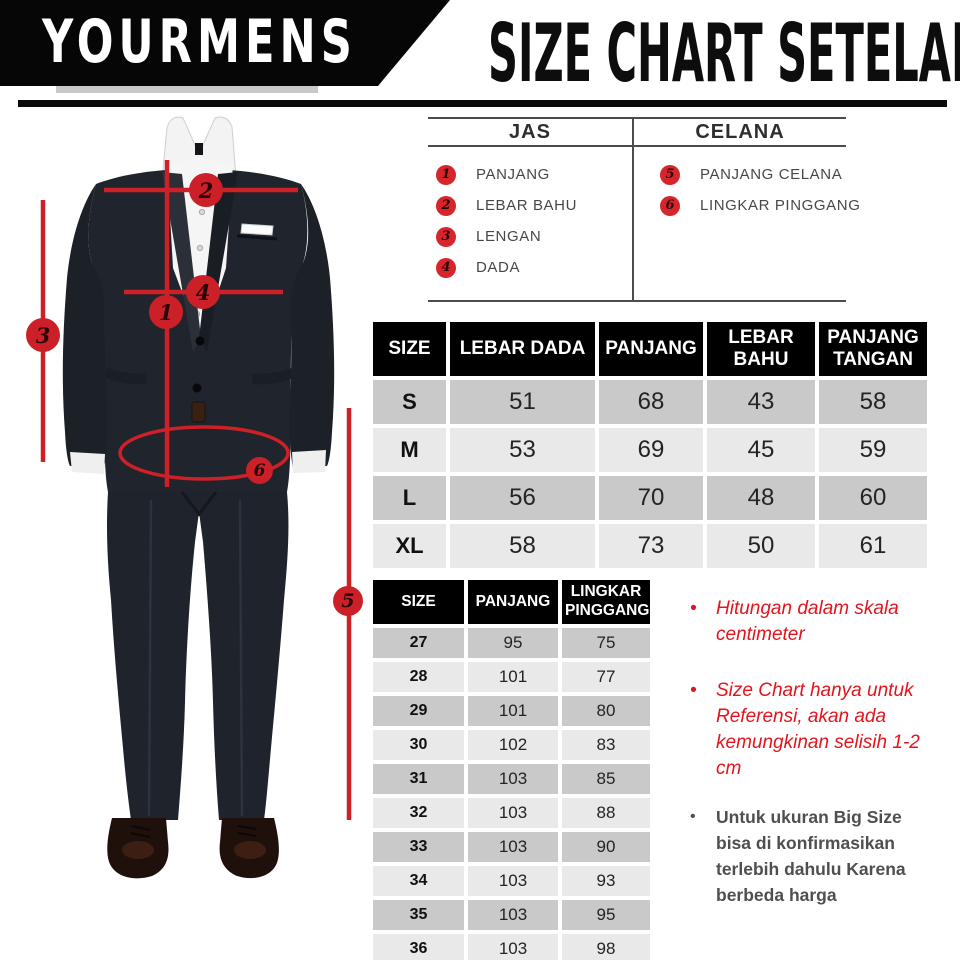  What do you see at coordinates (419, 676) in the screenshot?
I see `table-cell: 28` at bounding box center [419, 676].